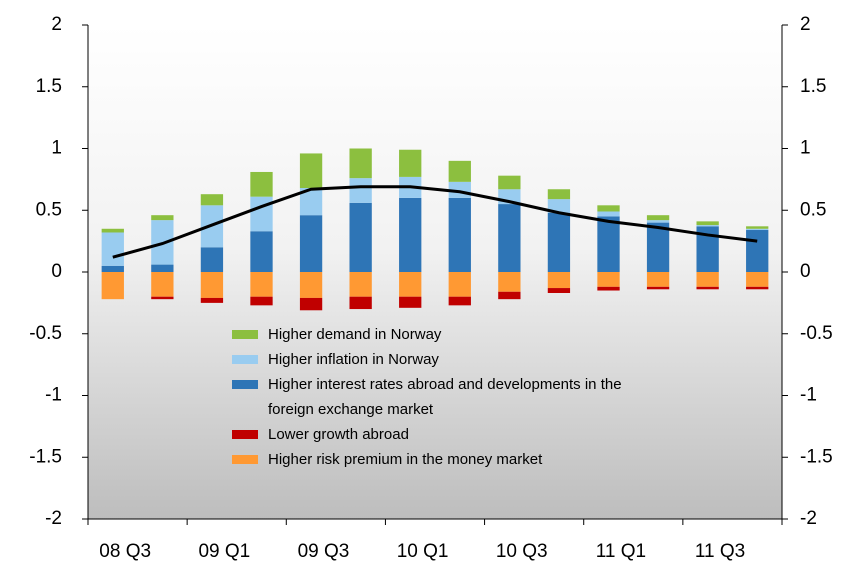  What do you see at coordinates (720, 551) in the screenshot?
I see `x-tick-label: 11 Q3` at bounding box center [720, 551].